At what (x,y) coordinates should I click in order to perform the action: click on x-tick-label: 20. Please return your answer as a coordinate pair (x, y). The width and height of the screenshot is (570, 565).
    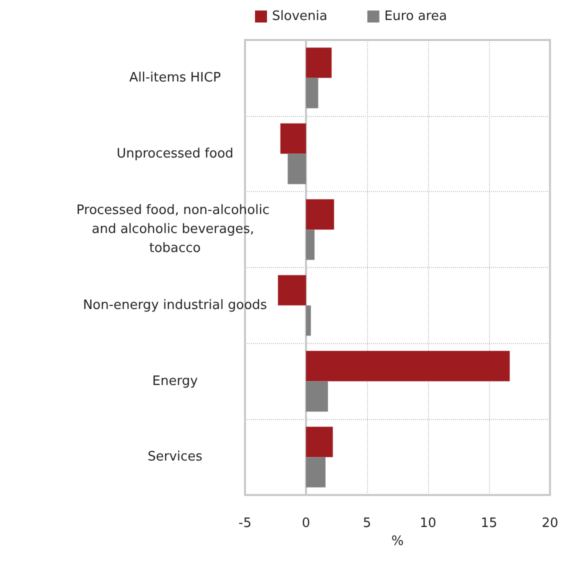
    Looking at the image, I should click on (550, 523).